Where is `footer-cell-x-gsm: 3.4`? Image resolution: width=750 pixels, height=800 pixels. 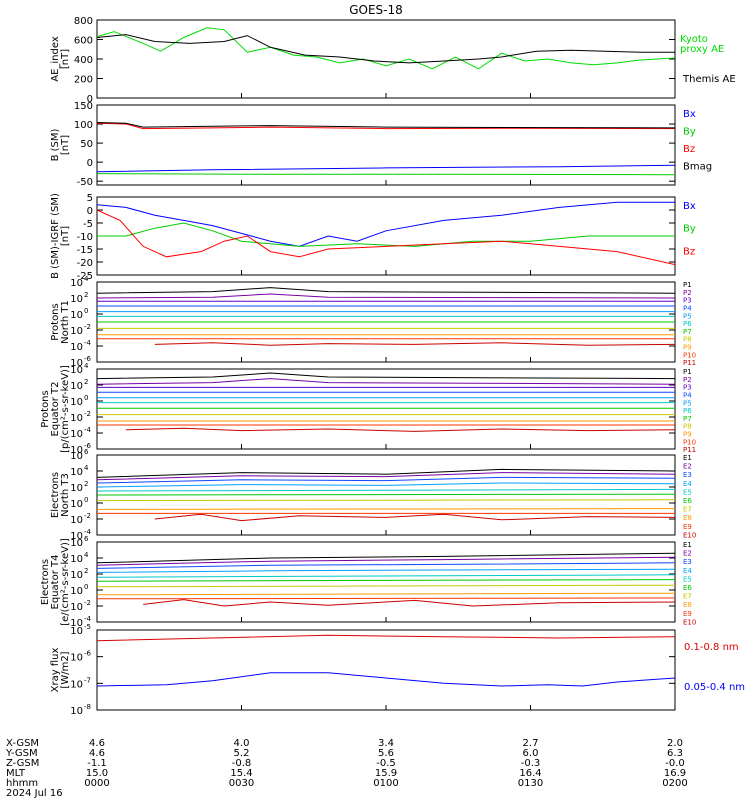 footer-cell-x-gsm: 3.4 is located at coordinates (386, 743).